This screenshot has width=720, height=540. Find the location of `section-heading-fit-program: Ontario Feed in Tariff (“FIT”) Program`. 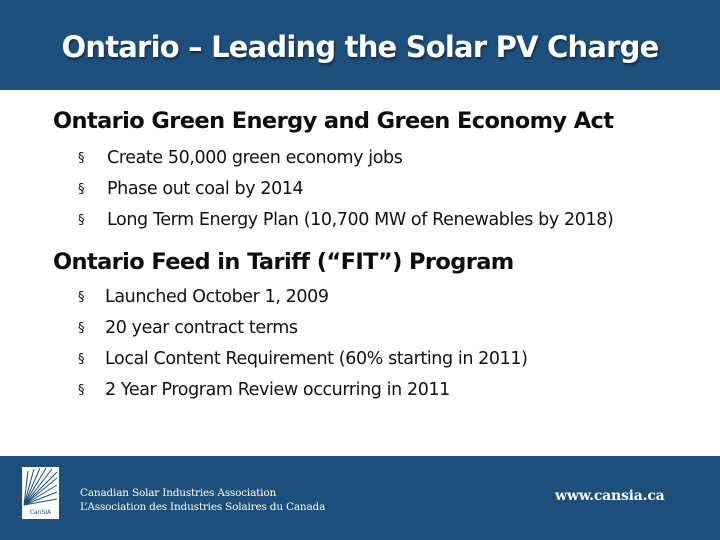

section-heading-fit-program: Ontario Feed in Tariff (“FIT”) Program is located at coordinates (283, 262).